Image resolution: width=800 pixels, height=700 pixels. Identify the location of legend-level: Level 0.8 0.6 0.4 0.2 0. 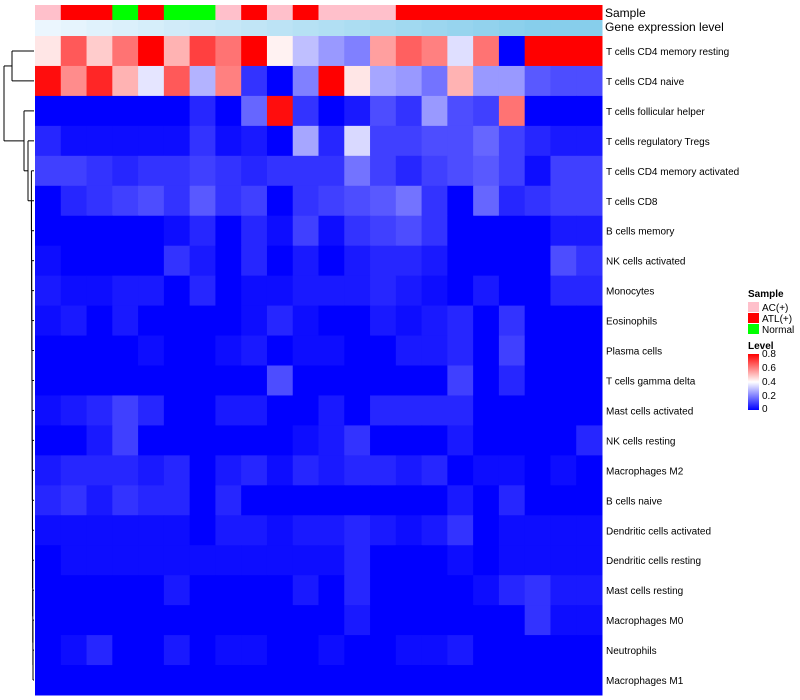
(762, 378).